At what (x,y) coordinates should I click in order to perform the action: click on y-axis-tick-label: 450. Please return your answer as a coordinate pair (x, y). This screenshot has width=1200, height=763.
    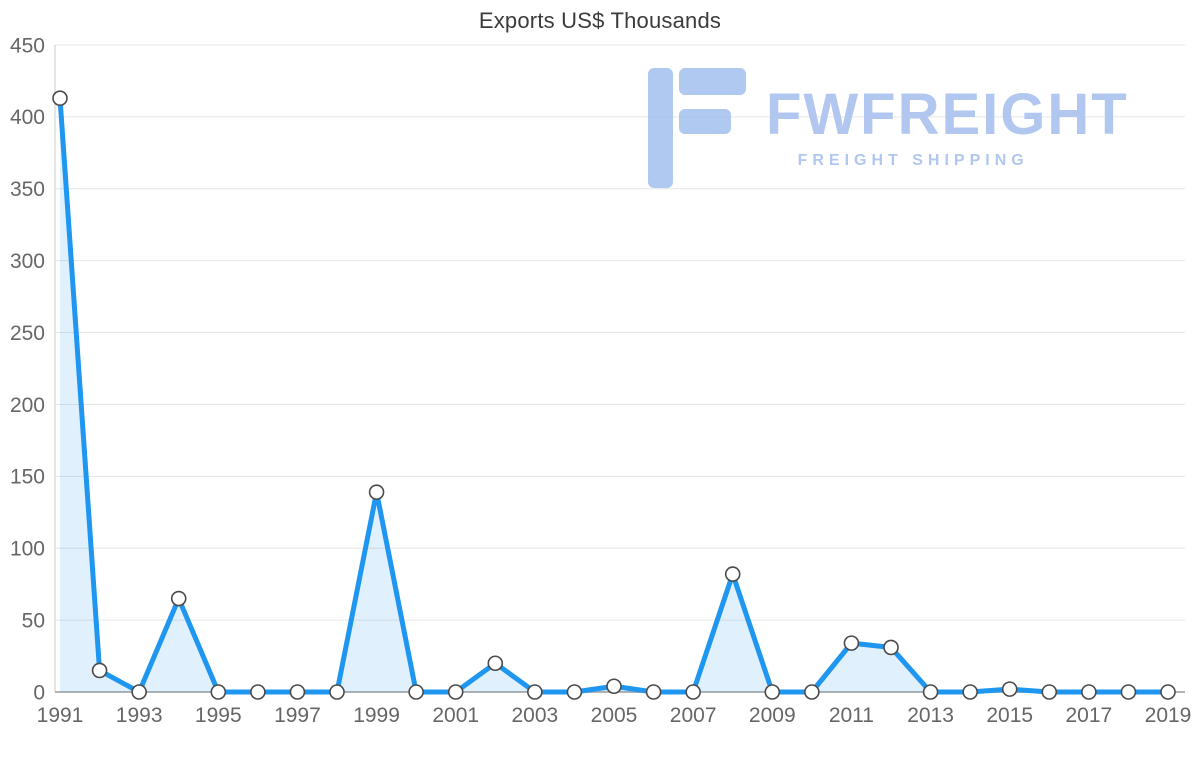
    Looking at the image, I should click on (27, 45).